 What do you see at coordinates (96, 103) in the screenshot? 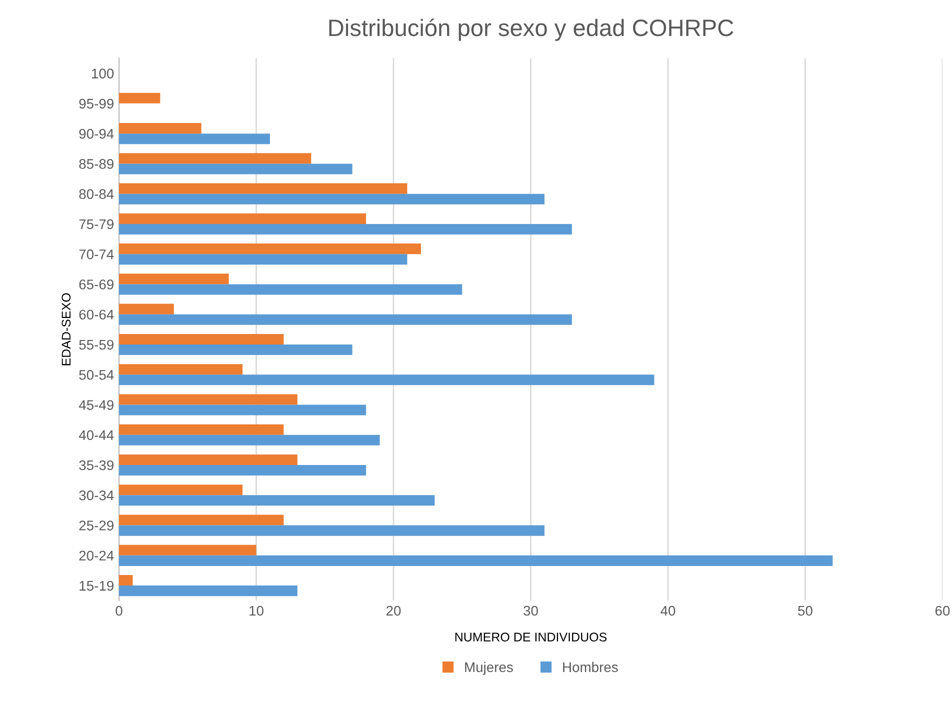
I see `y-tick-label: 95-99` at bounding box center [96, 103].